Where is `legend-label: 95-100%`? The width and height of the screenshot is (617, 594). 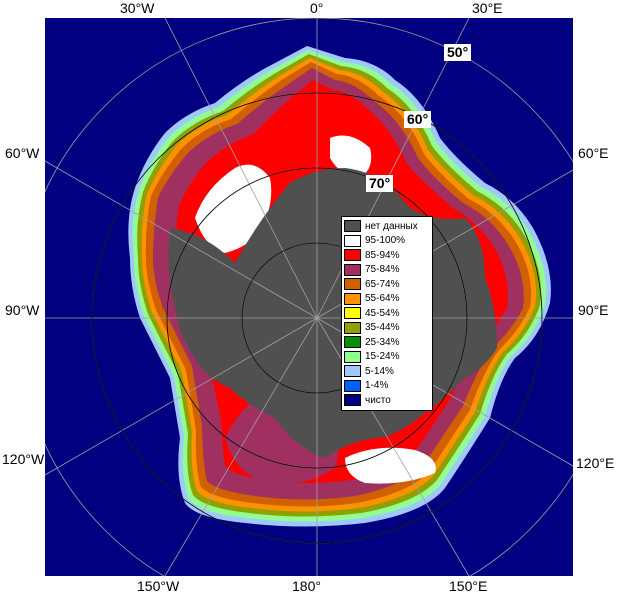
legend-label: 95-100% is located at coordinates (385, 241).